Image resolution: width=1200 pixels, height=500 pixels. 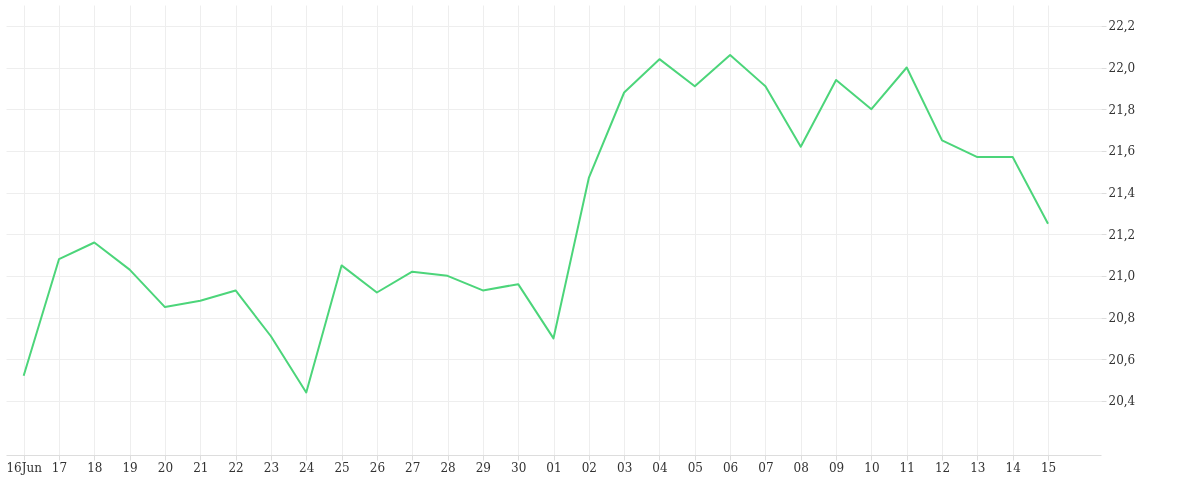 What do you see at coordinates (1122, 26) in the screenshot?
I see `y-tick-label: 22,2` at bounding box center [1122, 26].